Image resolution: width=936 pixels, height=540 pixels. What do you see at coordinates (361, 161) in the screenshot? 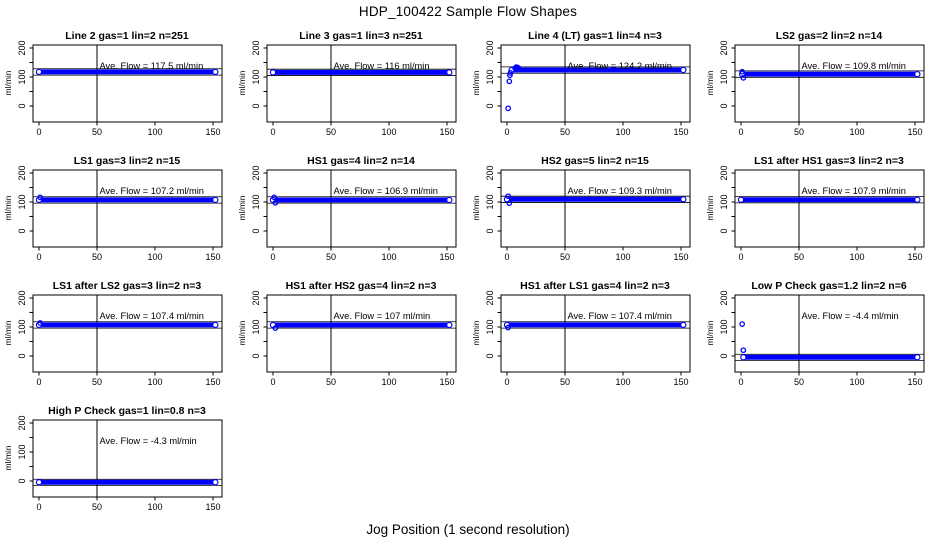
I see `panel-title: HS1 gas=4 lin=2 n=14` at bounding box center [361, 161].